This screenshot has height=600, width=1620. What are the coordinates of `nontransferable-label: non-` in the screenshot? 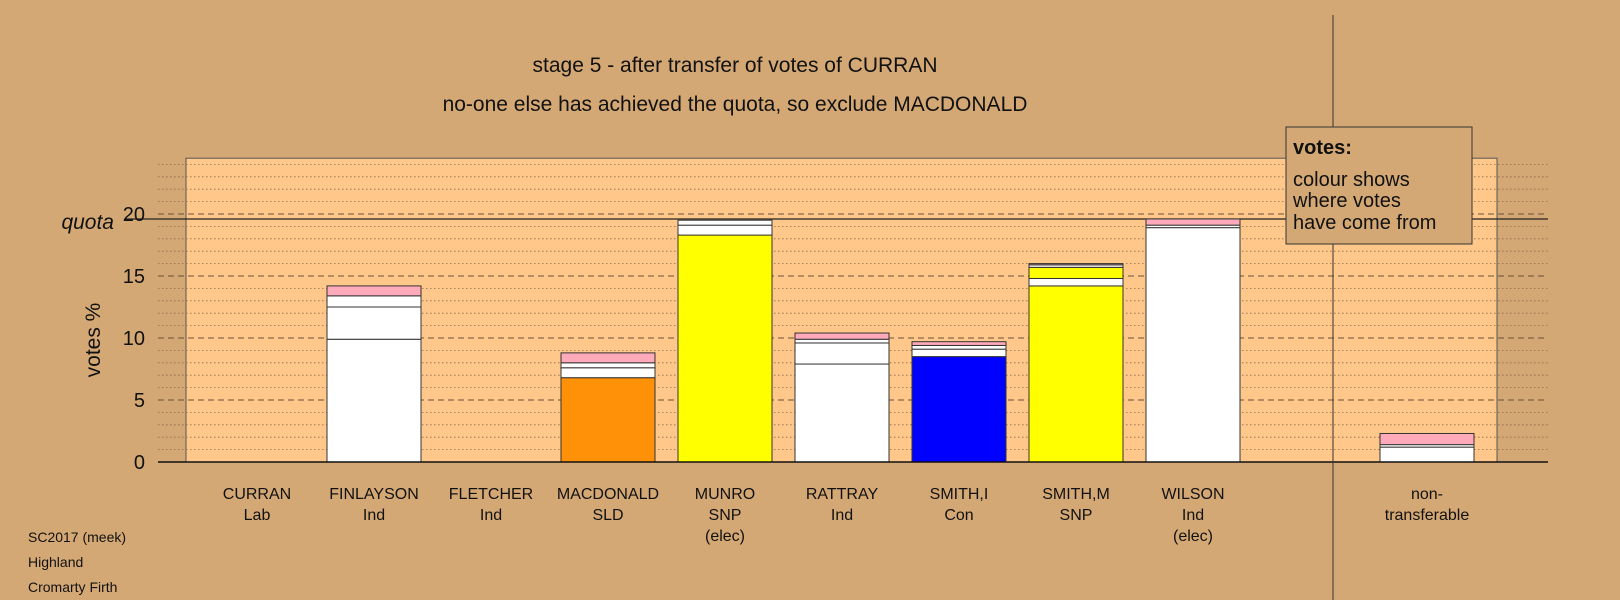 It's located at (1427, 494).